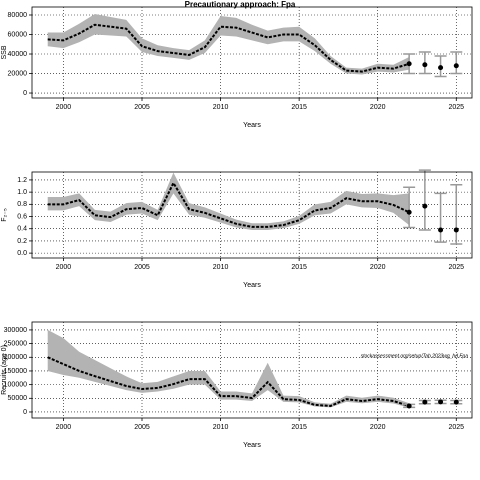 Image resolution: width=480 pixels, height=480 pixels. Describe the element at coordinates (15, 371) in the screenshot. I see `y-tick-label: 150000` at that location.